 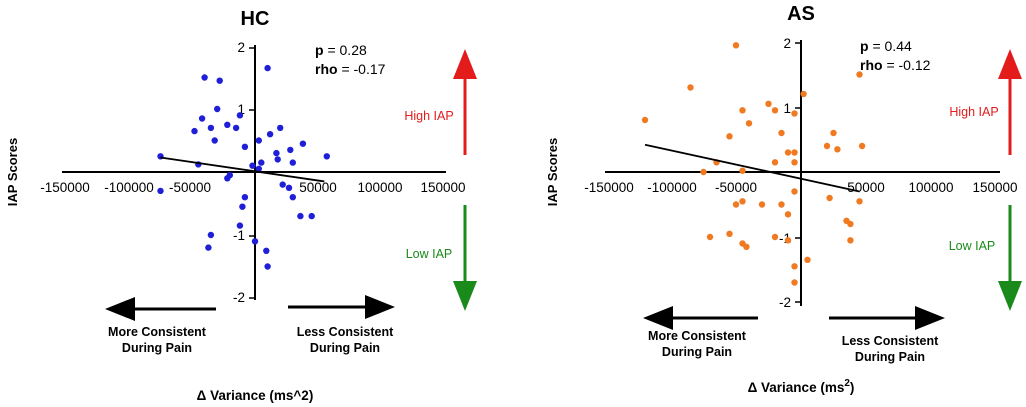 What do you see at coordinates (972, 246) in the screenshot?
I see `as-low-iap-label: Low IAP` at bounding box center [972, 246].